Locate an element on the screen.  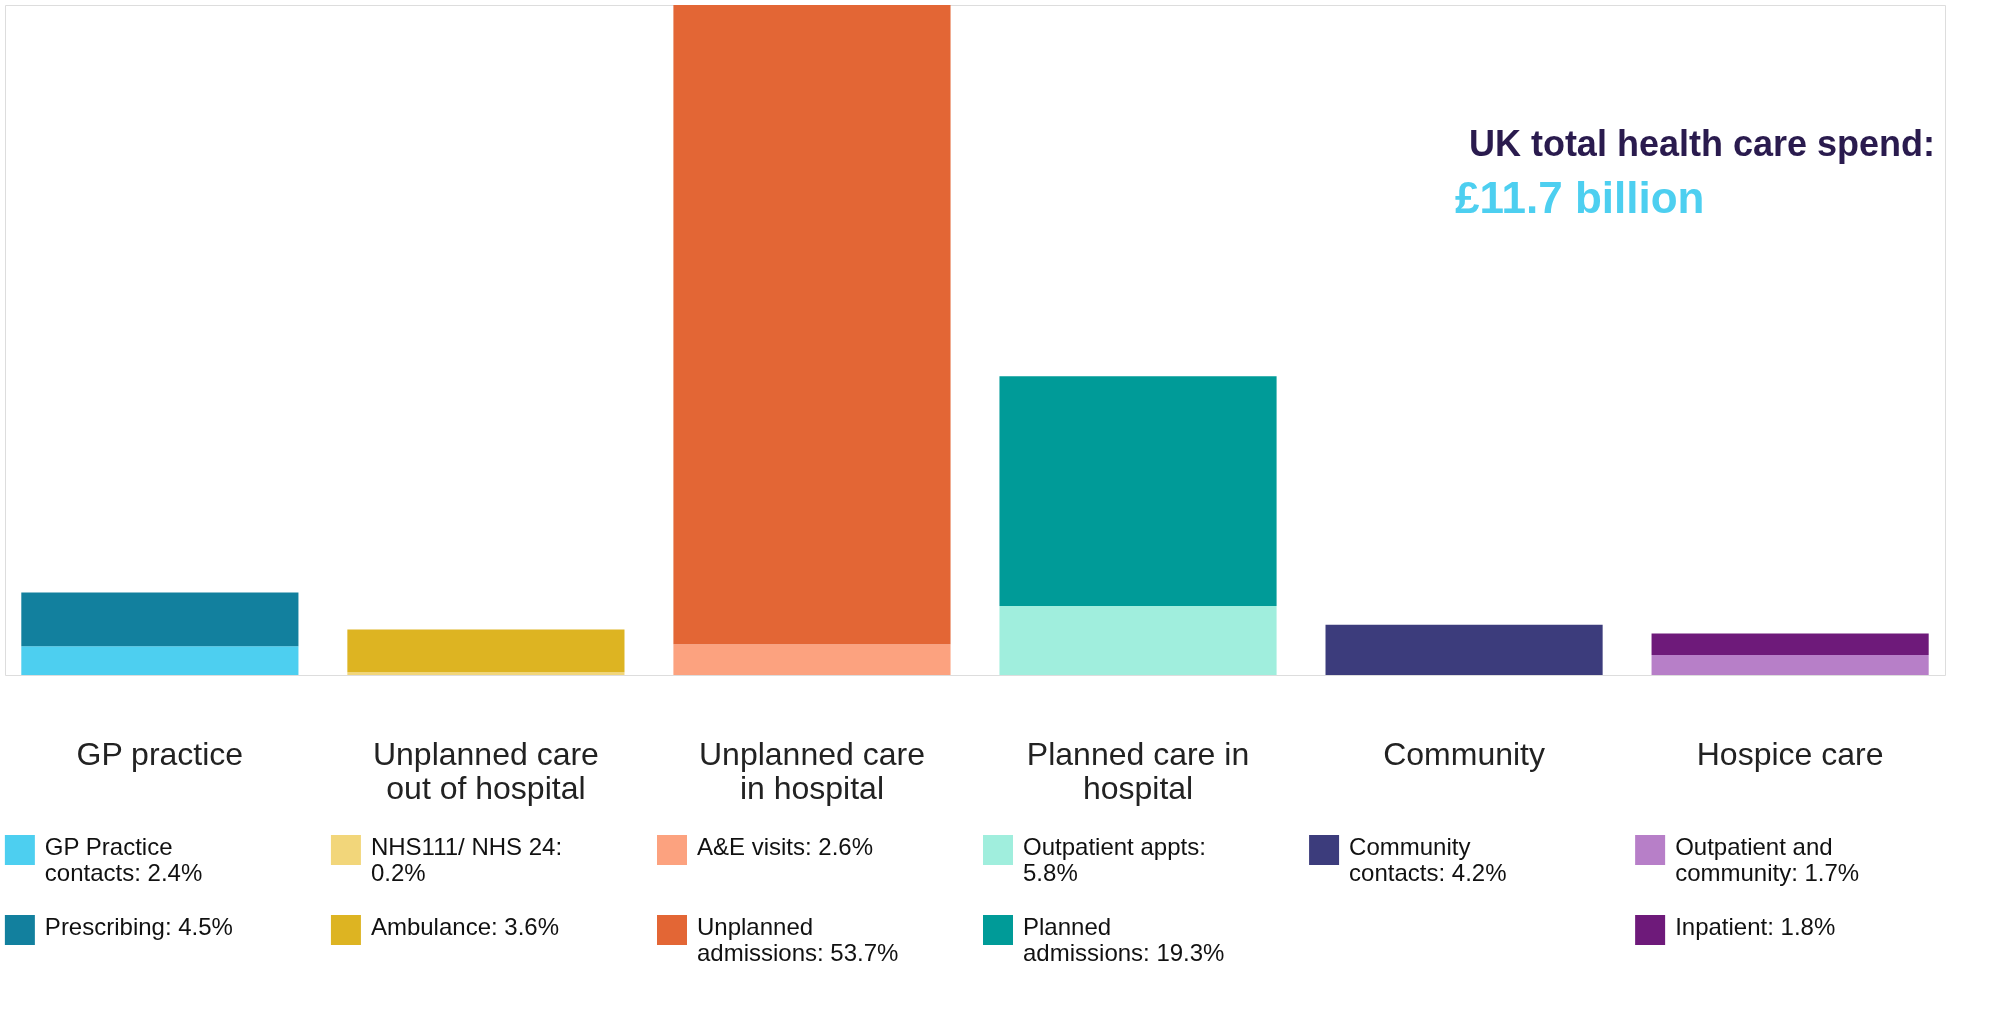
legend-label: Community contacts: 4.2% is located at coordinates (1428, 859).